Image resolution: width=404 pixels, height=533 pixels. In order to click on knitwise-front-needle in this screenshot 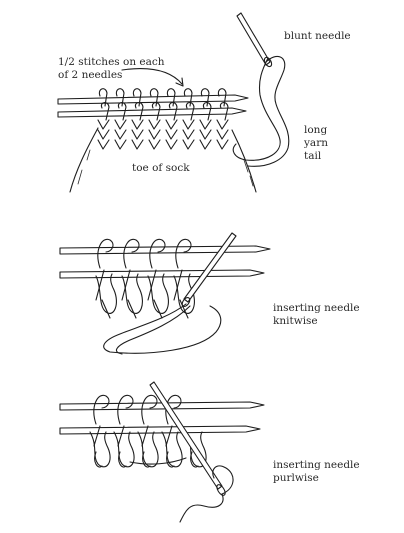, I will do `click(162, 274)`.